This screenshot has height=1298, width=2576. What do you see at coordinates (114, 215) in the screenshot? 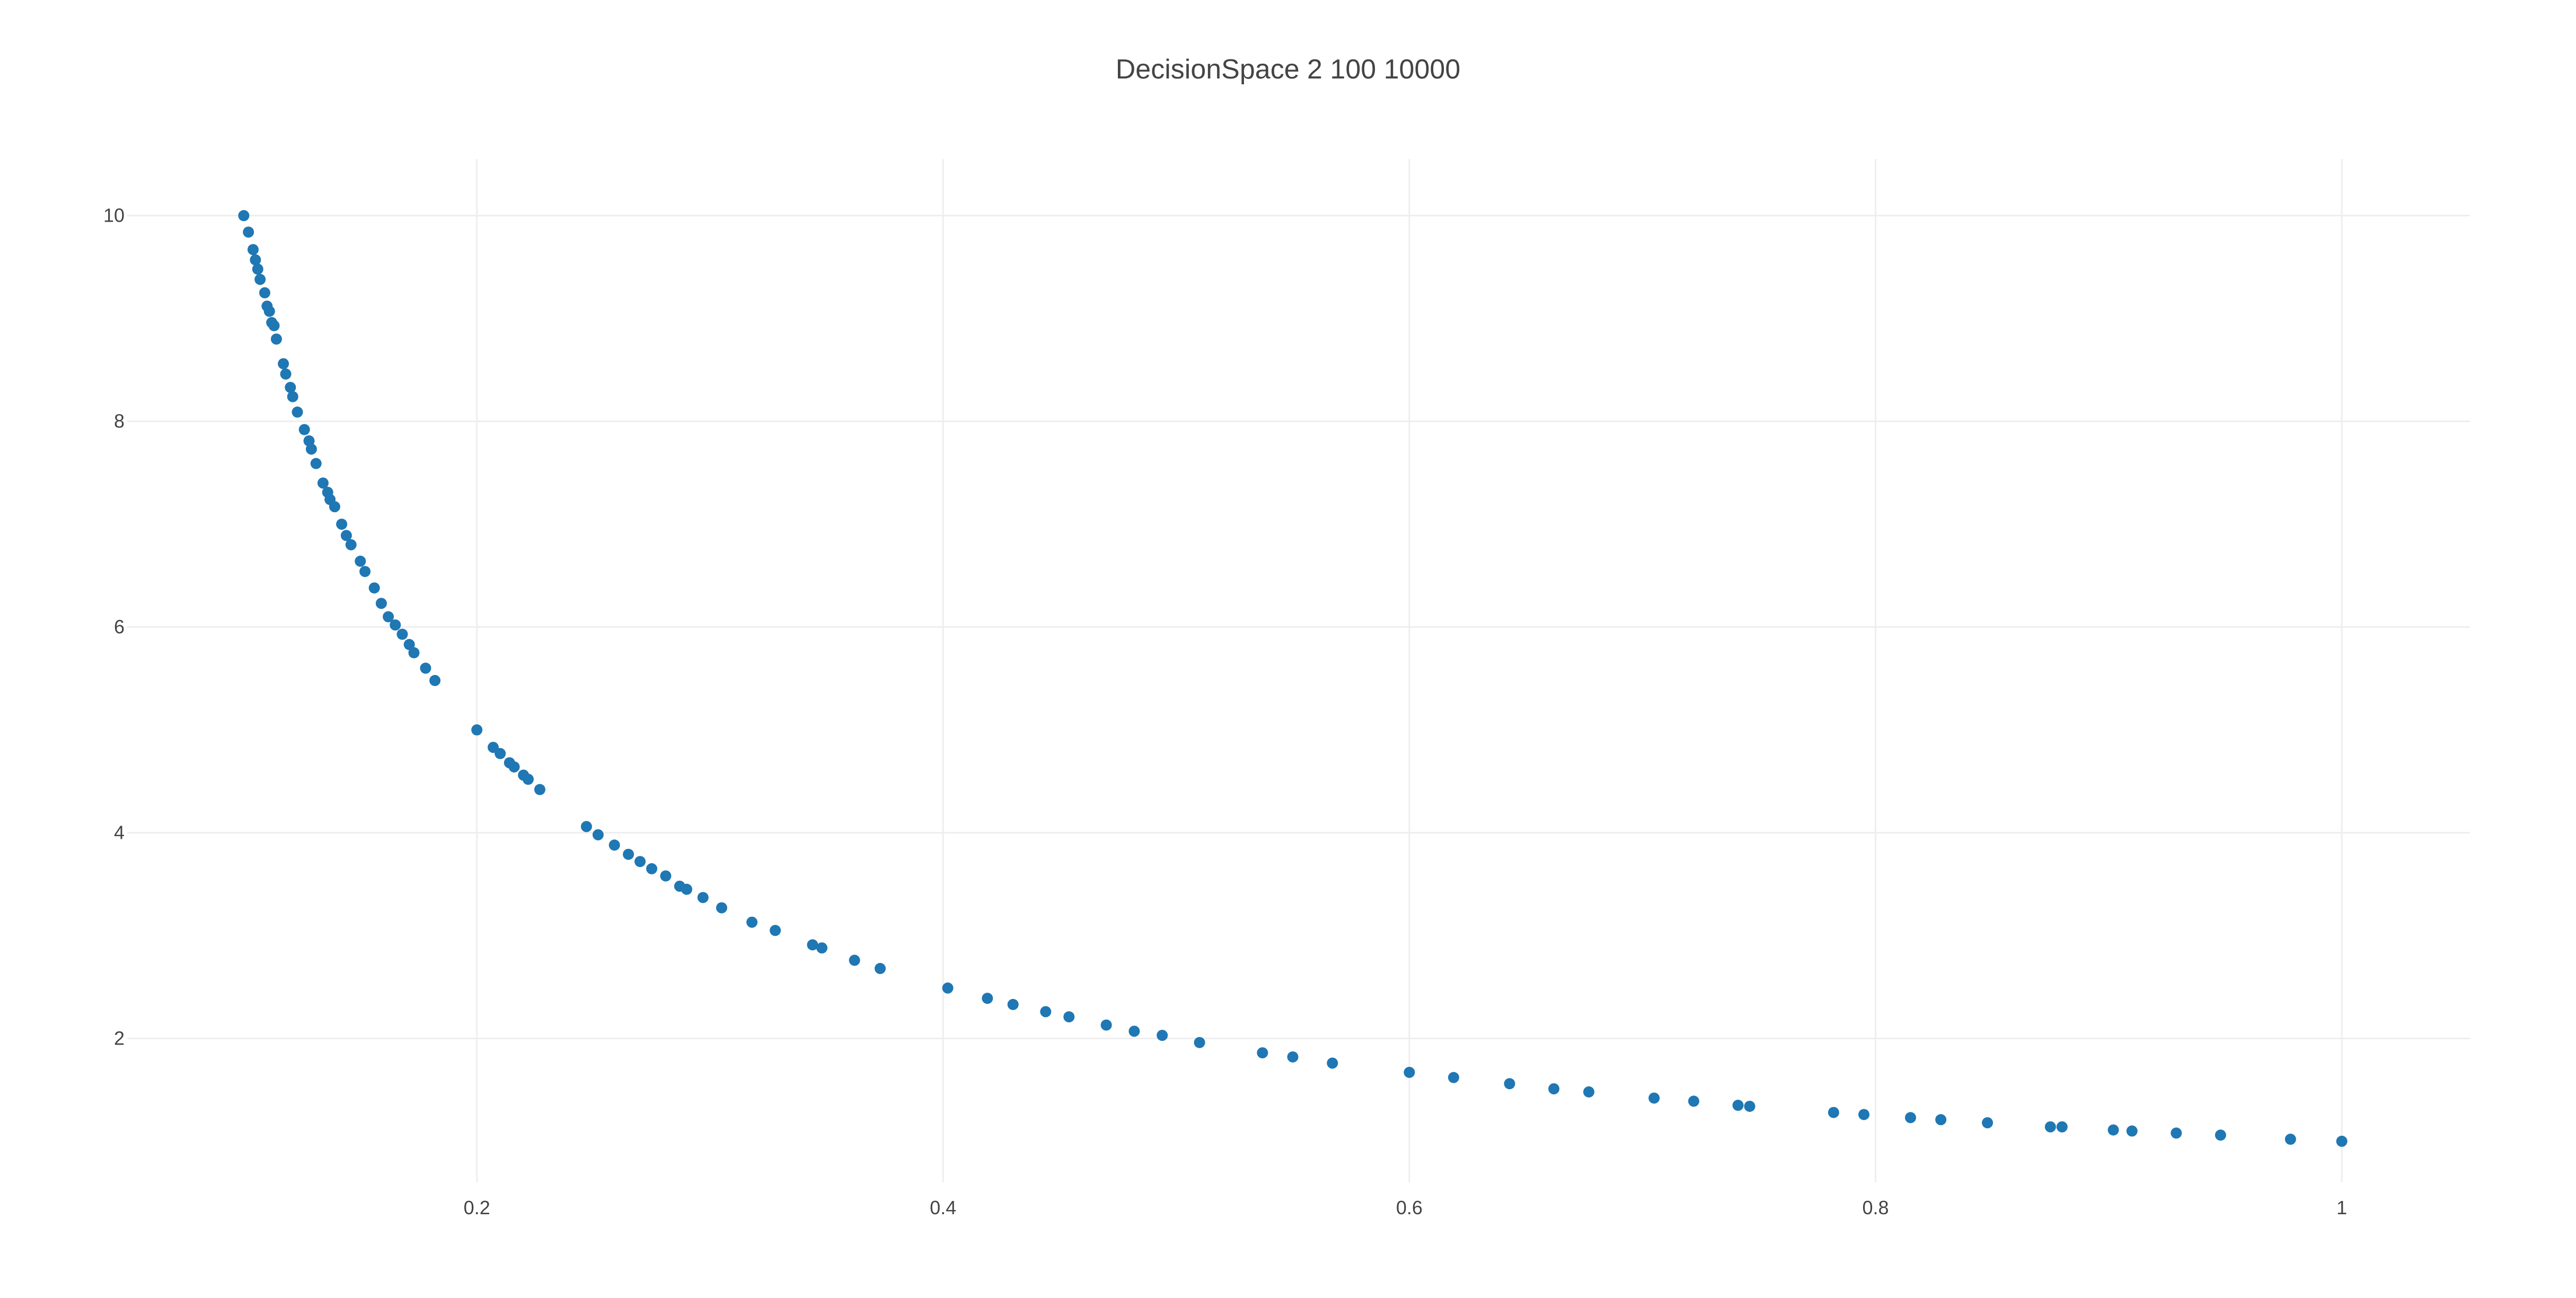
I see `y-tick-label: 10` at bounding box center [114, 215].